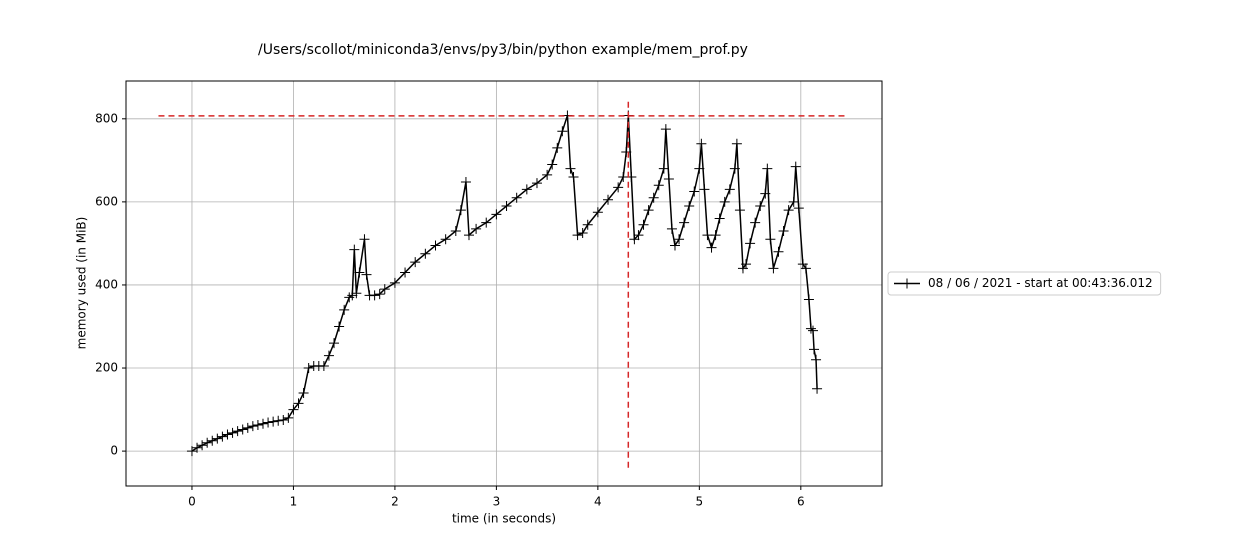 The height and width of the screenshot is (544, 1260). What do you see at coordinates (106, 284) in the screenshot?
I see `y-tick-label: 400` at bounding box center [106, 284].